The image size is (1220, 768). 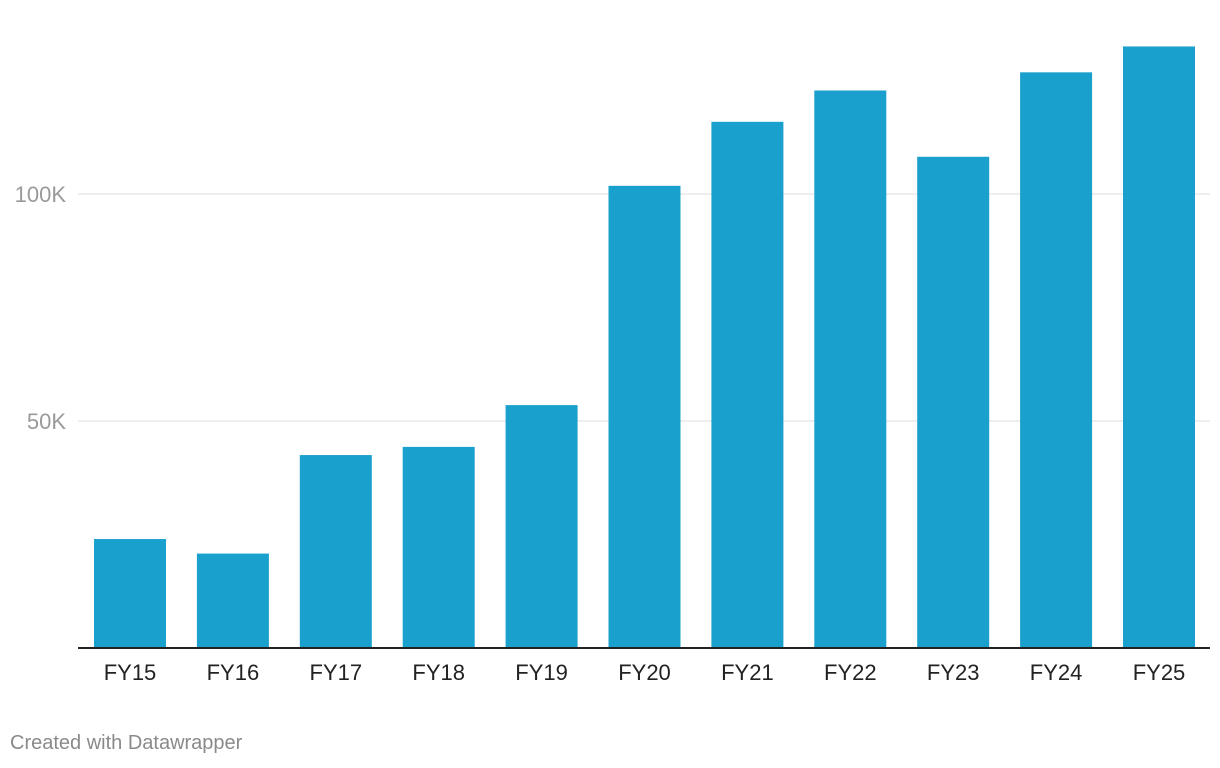 I want to click on y-axis-labels: 50K 100K, so click(x=41, y=308).